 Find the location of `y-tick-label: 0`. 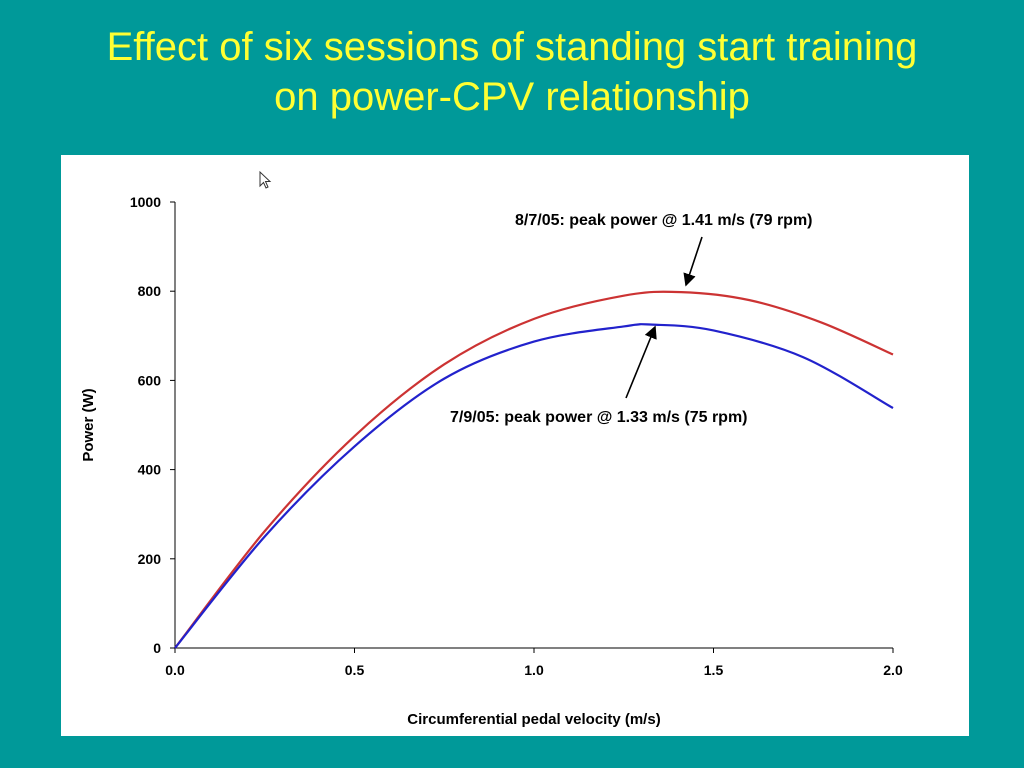

y-tick-label: 0 is located at coordinates (157, 648).